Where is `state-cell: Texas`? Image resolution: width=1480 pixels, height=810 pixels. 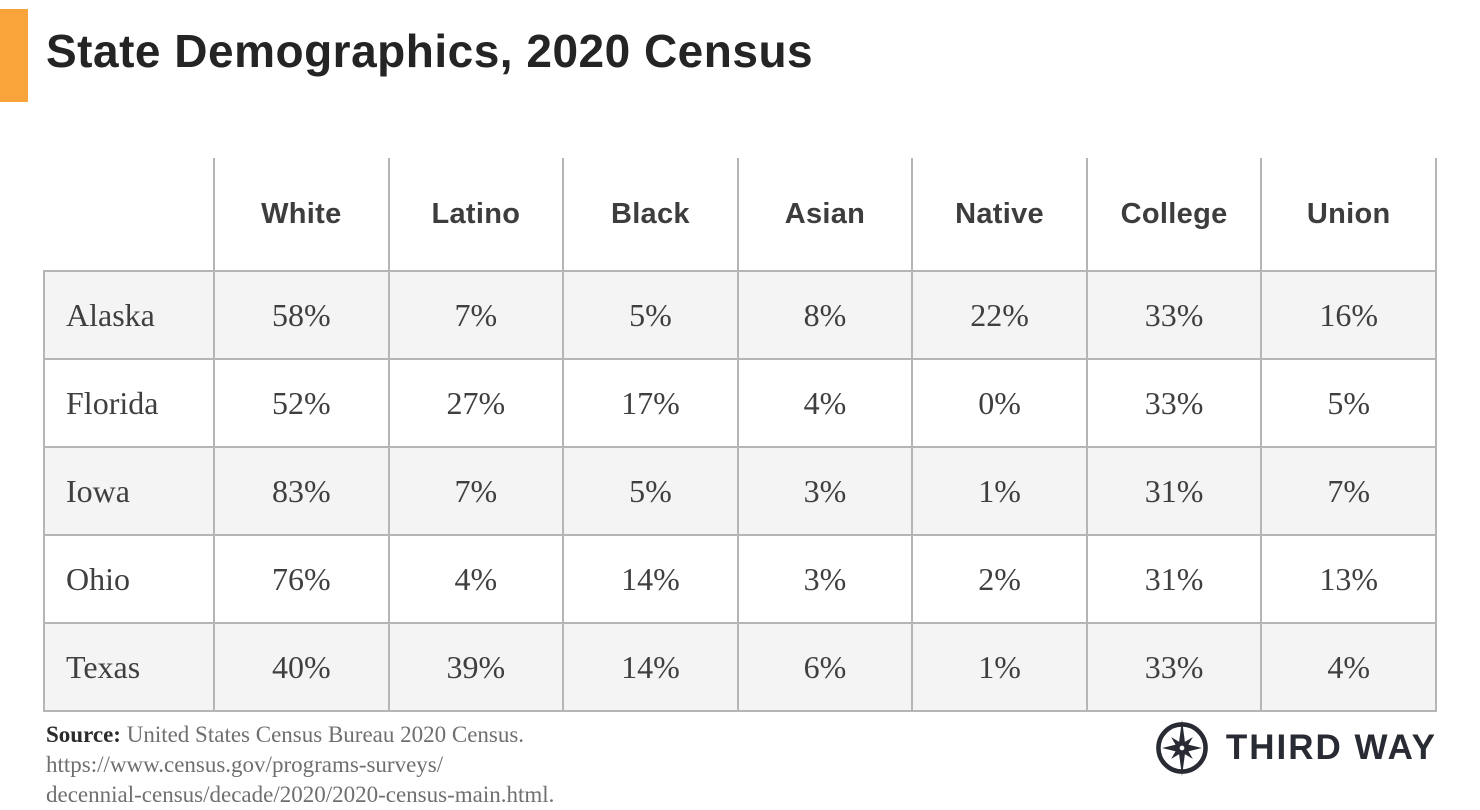 state-cell: Texas is located at coordinates (129, 667).